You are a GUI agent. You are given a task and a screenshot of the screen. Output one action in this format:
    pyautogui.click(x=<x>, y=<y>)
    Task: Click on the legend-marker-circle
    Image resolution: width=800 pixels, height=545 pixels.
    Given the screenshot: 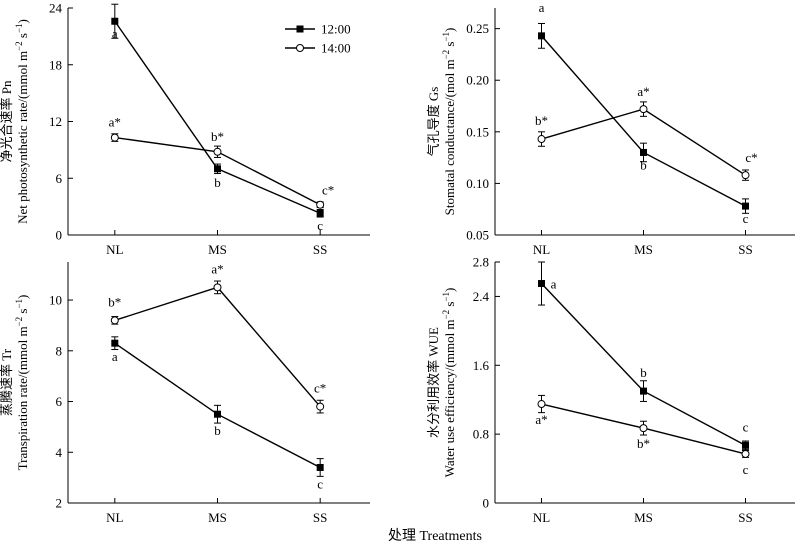 What is the action you would take?
    pyautogui.click(x=300, y=48)
    